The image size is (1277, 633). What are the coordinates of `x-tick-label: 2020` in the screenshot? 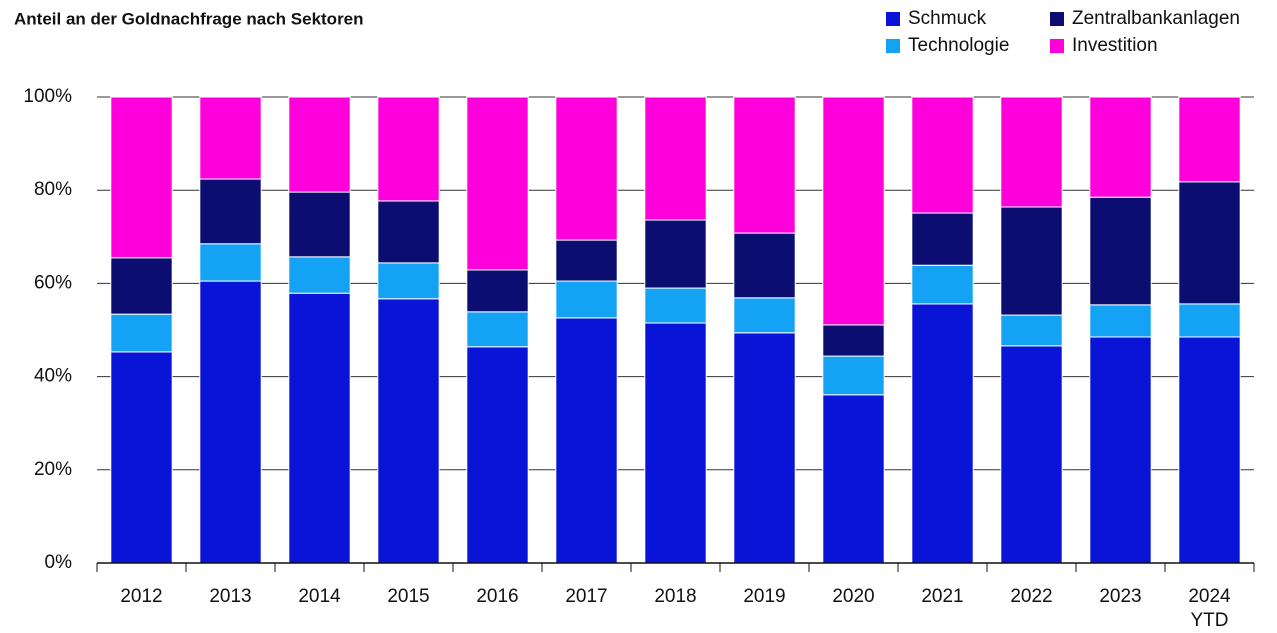 It's located at (853, 596).